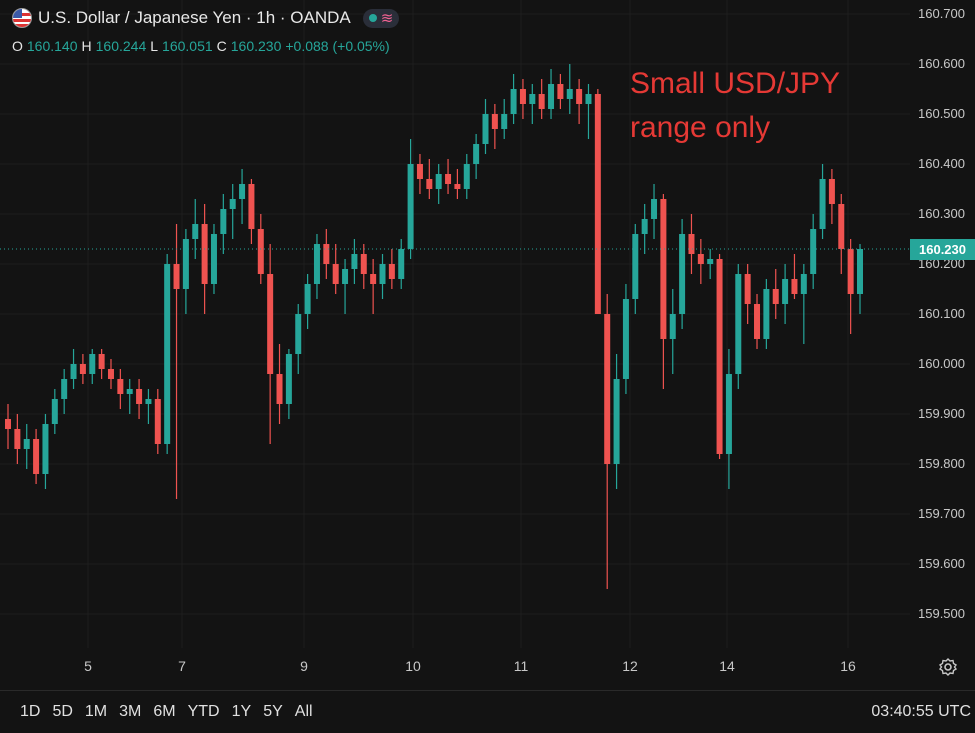 The height and width of the screenshot is (733, 975). Describe the element at coordinates (700, 127) in the screenshot. I see `annotation-line-2: range only` at that location.